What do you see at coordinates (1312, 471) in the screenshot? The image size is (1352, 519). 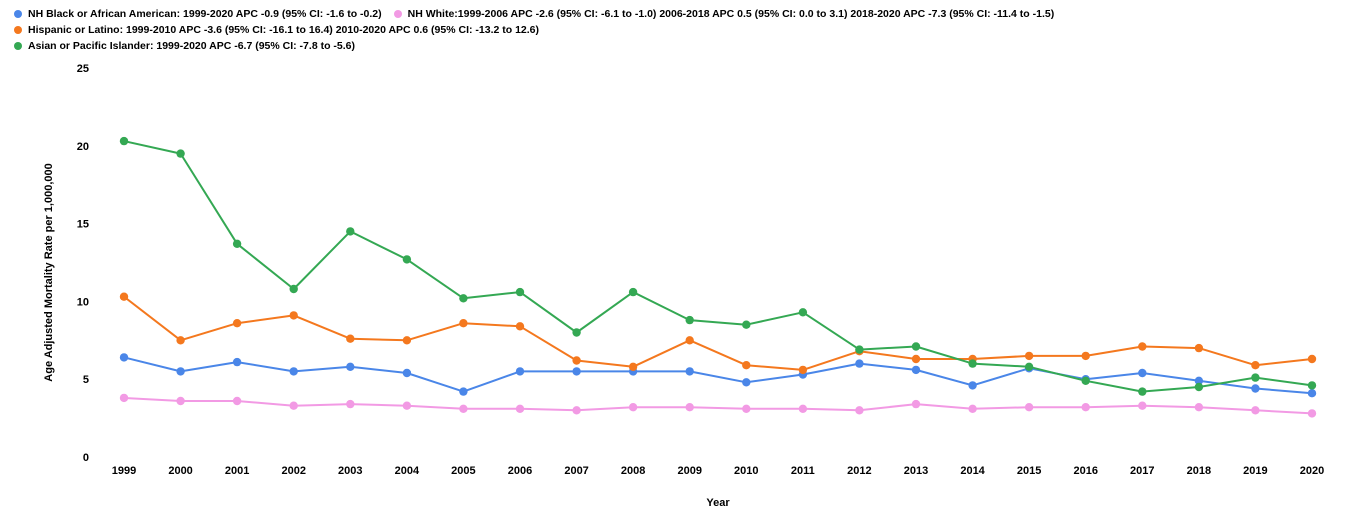 I see `x-tick-label: 2020` at bounding box center [1312, 471].